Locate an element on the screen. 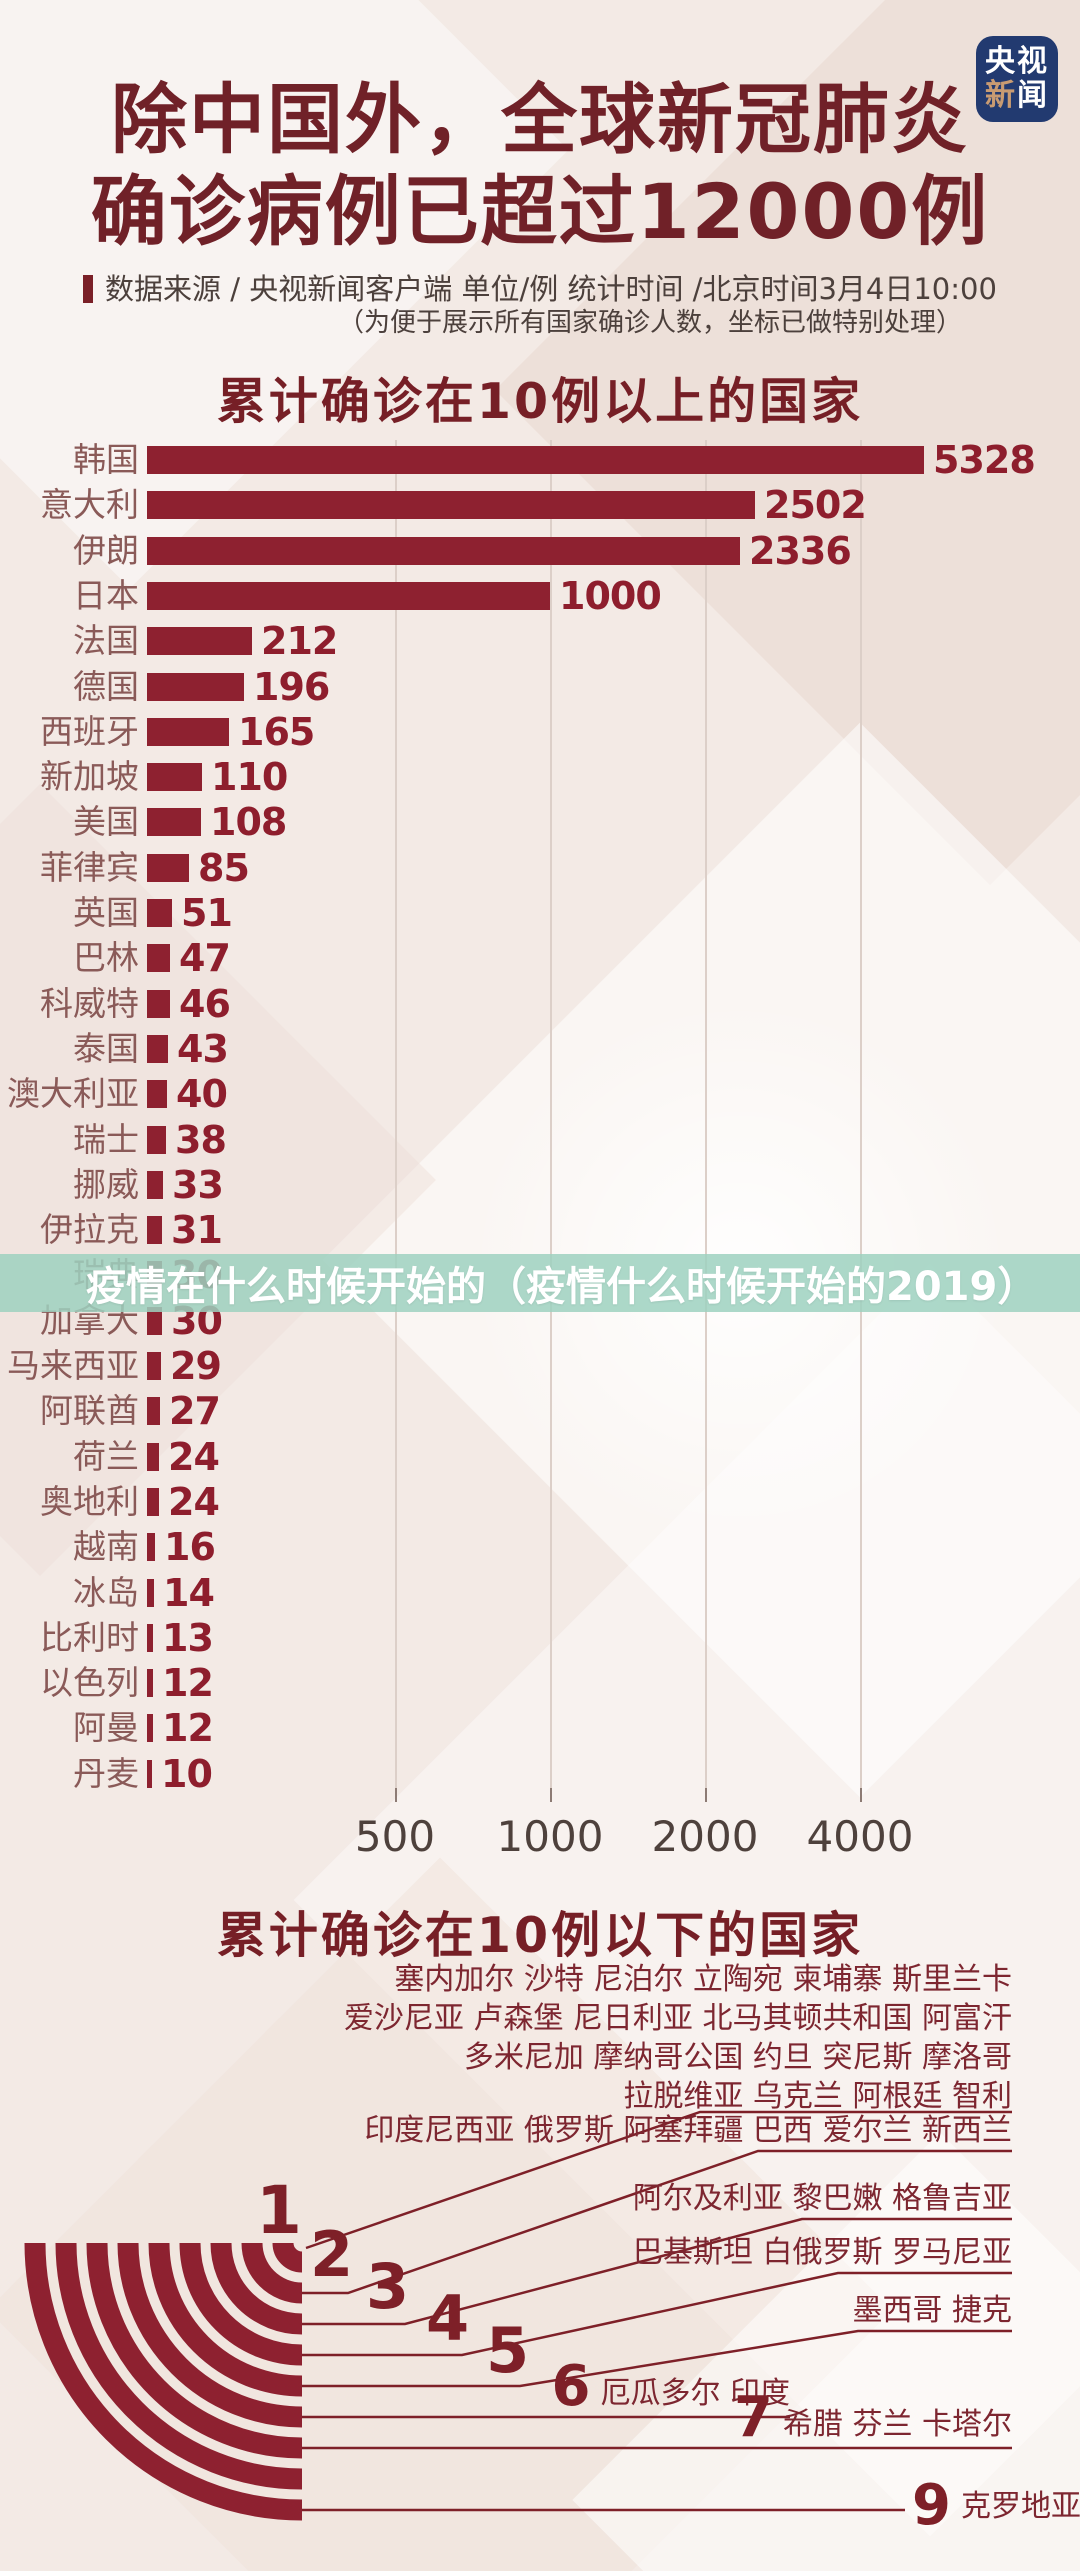  logo-line2: 新闻 is located at coordinates (1017, 96).